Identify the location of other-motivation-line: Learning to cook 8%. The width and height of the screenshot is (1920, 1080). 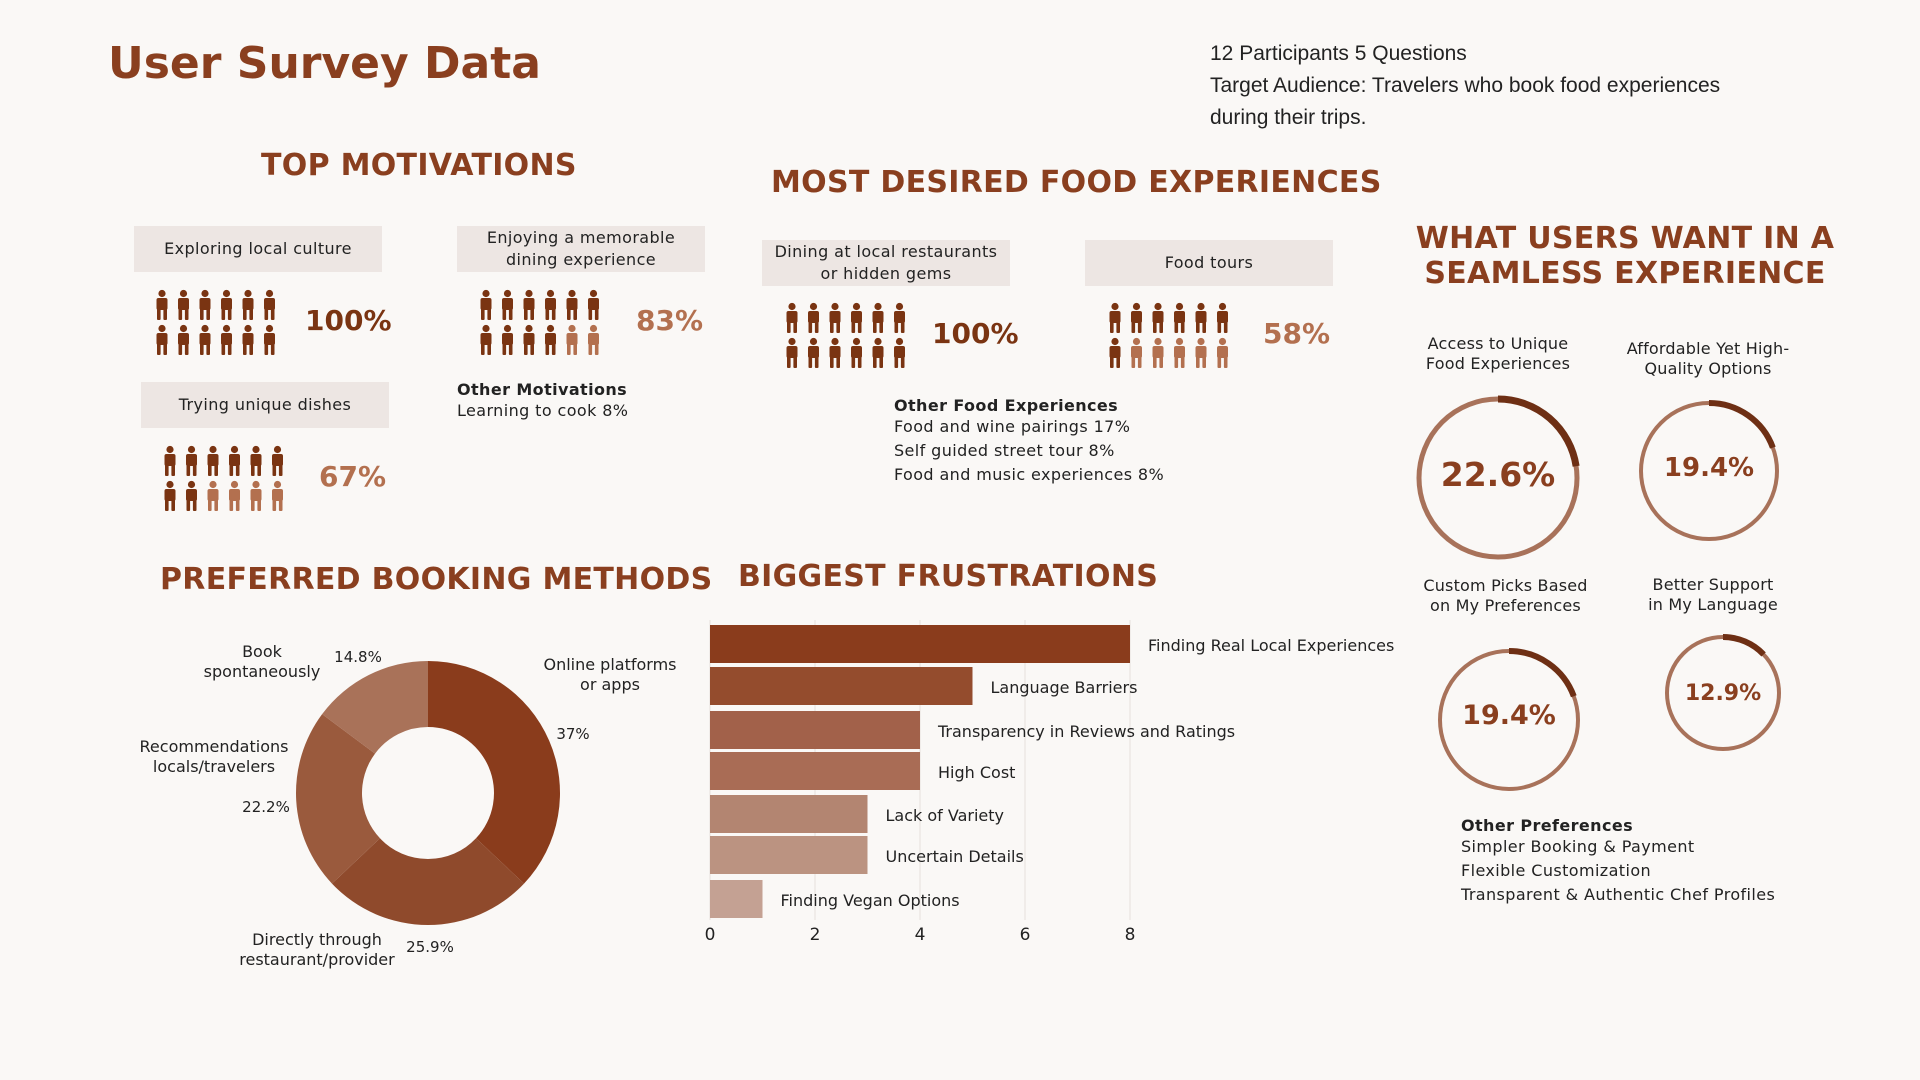
(543, 410).